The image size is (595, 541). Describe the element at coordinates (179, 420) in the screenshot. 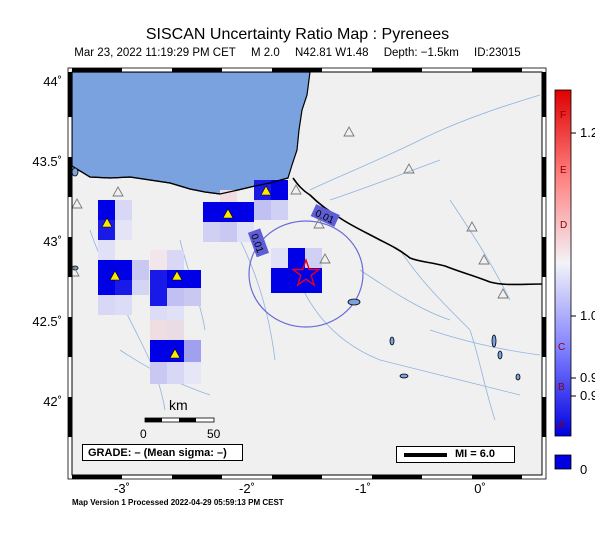

I see `scale-bar` at that location.